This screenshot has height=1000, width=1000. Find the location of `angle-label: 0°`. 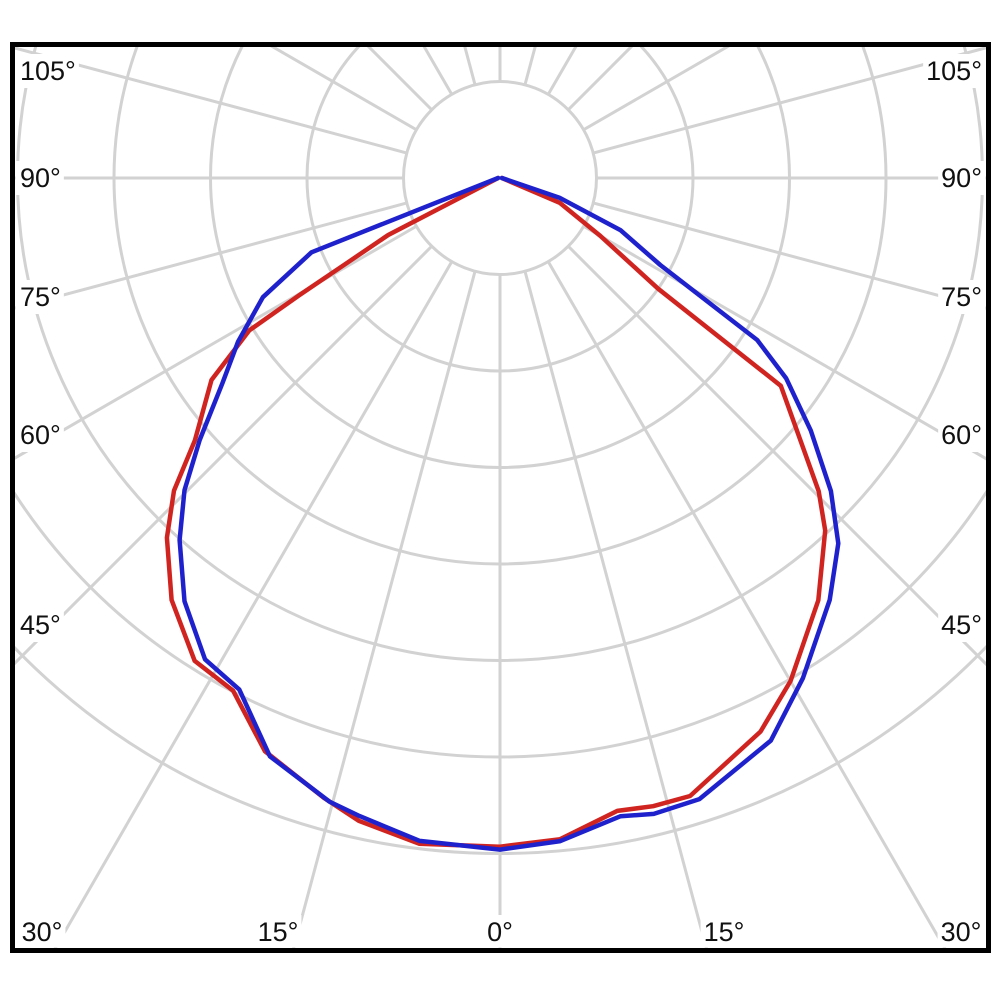

angle-label: 0° is located at coordinates (500, 932).